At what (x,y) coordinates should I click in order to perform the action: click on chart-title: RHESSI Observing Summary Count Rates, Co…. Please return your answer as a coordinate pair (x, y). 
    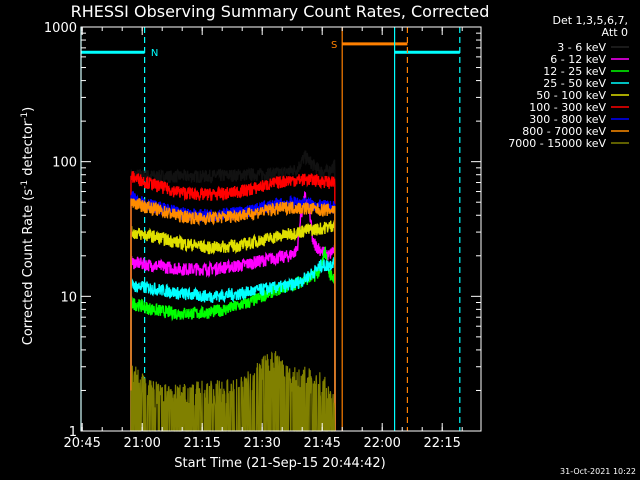
    Looking at the image, I should click on (280, 11).